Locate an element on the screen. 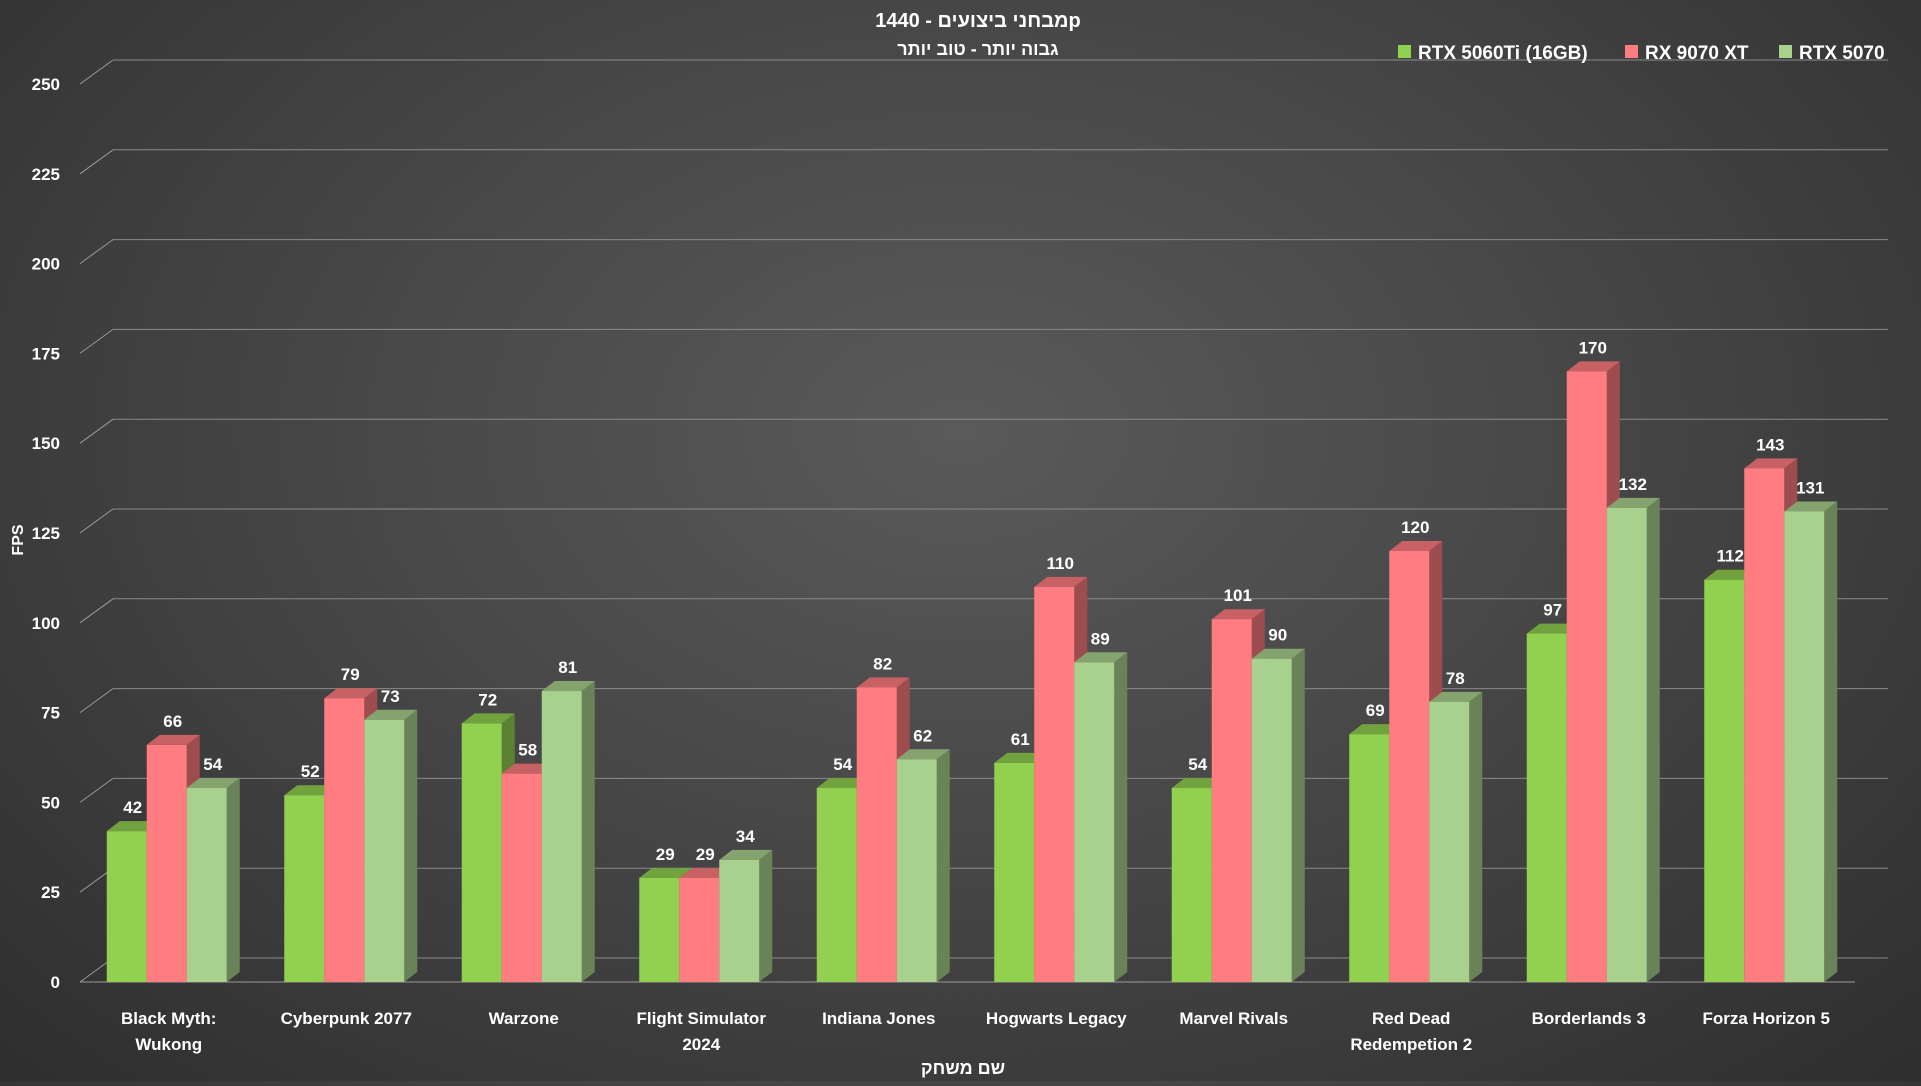  legend-item: RX 9070 XT is located at coordinates (1687, 53).